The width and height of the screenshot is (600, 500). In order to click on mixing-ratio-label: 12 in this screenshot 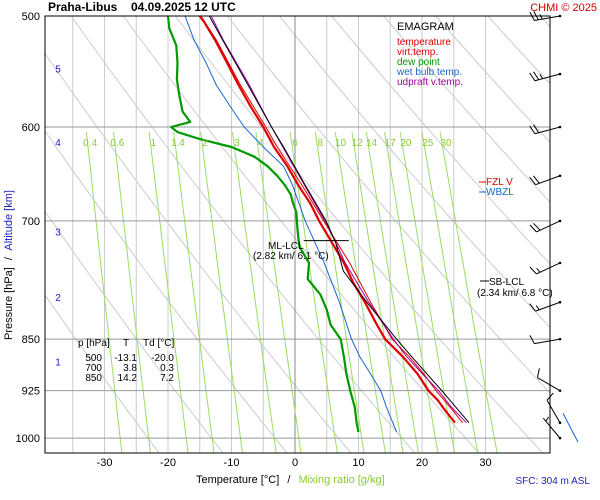, I will do `click(358, 143)`.